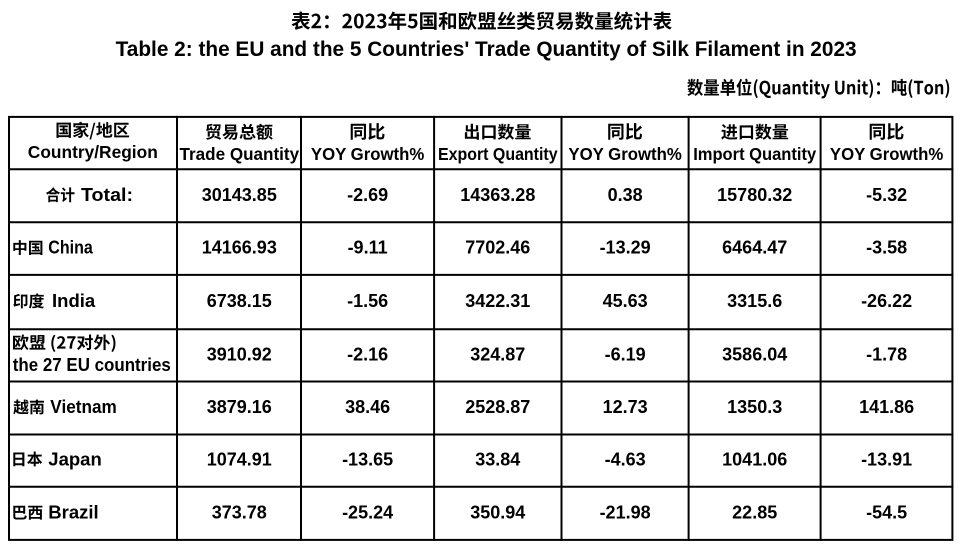 The image size is (962, 556). Describe the element at coordinates (625, 195) in the screenshot. I see `svg-text: 0.38` at that location.